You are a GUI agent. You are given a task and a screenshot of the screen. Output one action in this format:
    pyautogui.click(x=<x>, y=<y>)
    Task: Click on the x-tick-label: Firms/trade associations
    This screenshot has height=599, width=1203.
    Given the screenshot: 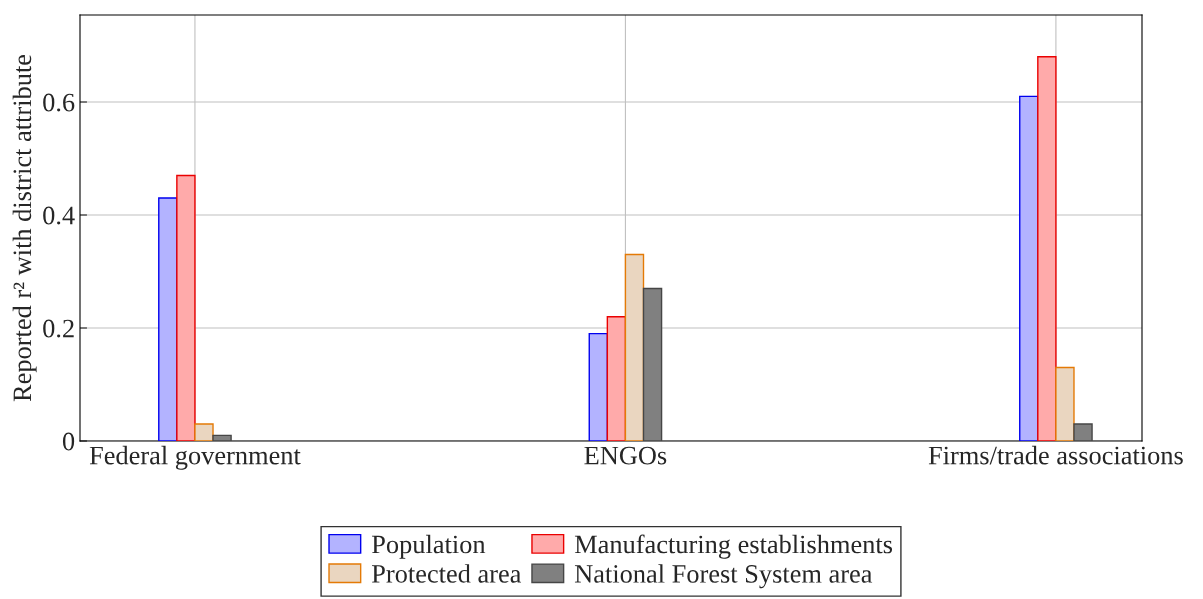 What is the action you would take?
    pyautogui.click(x=1055, y=455)
    